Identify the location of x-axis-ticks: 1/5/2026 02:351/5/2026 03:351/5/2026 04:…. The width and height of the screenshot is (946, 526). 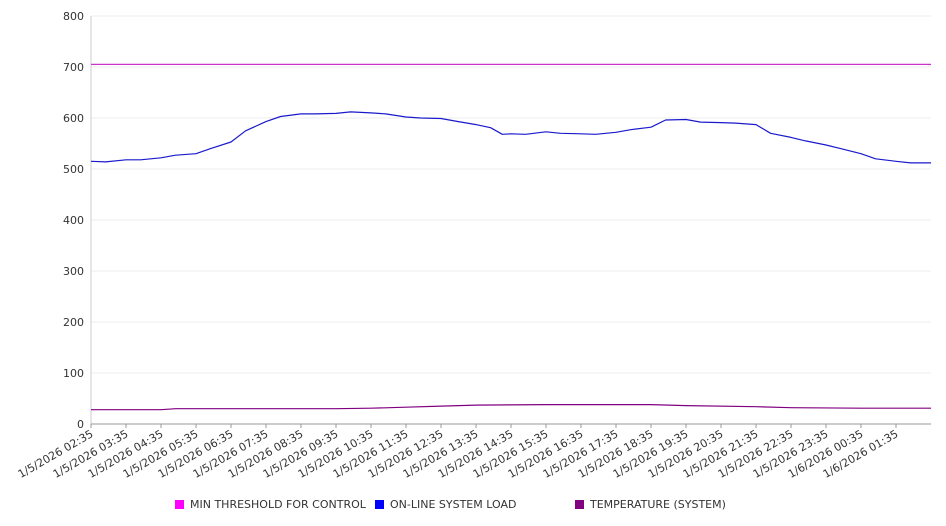
(458, 452).